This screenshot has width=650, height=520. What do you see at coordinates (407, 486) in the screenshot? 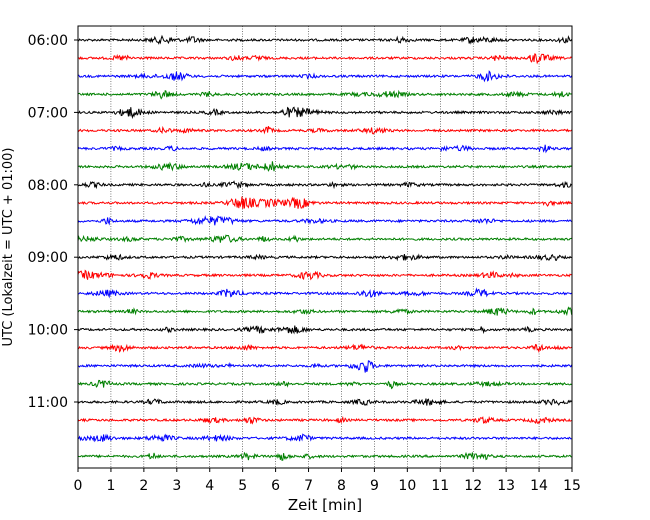
I see `x-tick-label: 10` at bounding box center [407, 486].